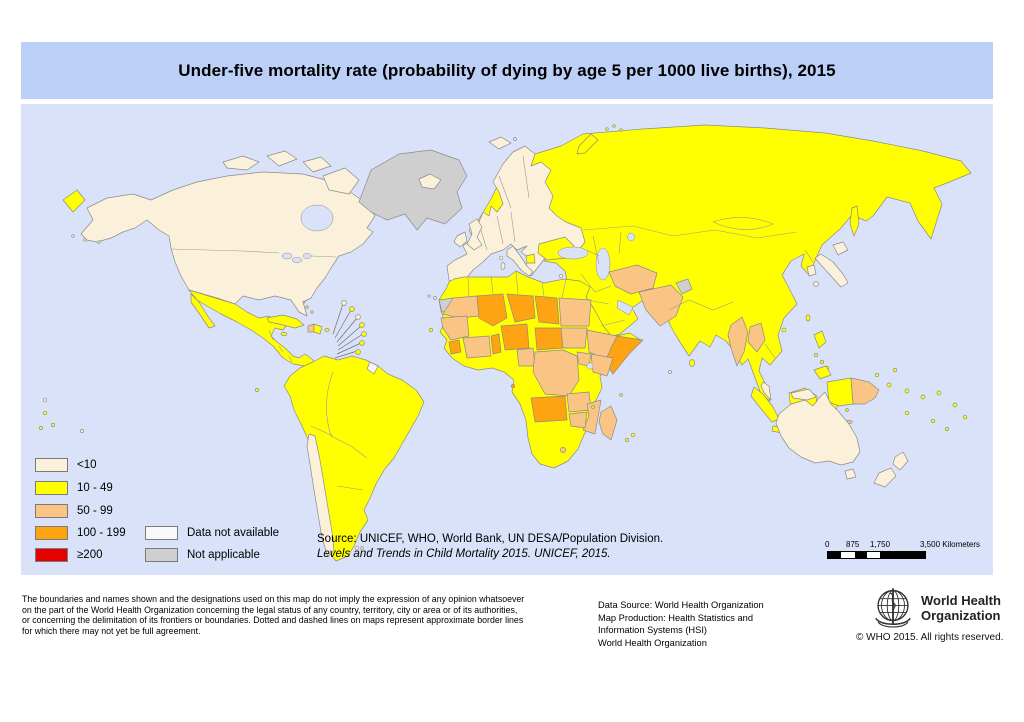 Image resolution: width=1024 pixels, height=722 pixels. I want to click on lakes-and-seas, so click(458, 287).